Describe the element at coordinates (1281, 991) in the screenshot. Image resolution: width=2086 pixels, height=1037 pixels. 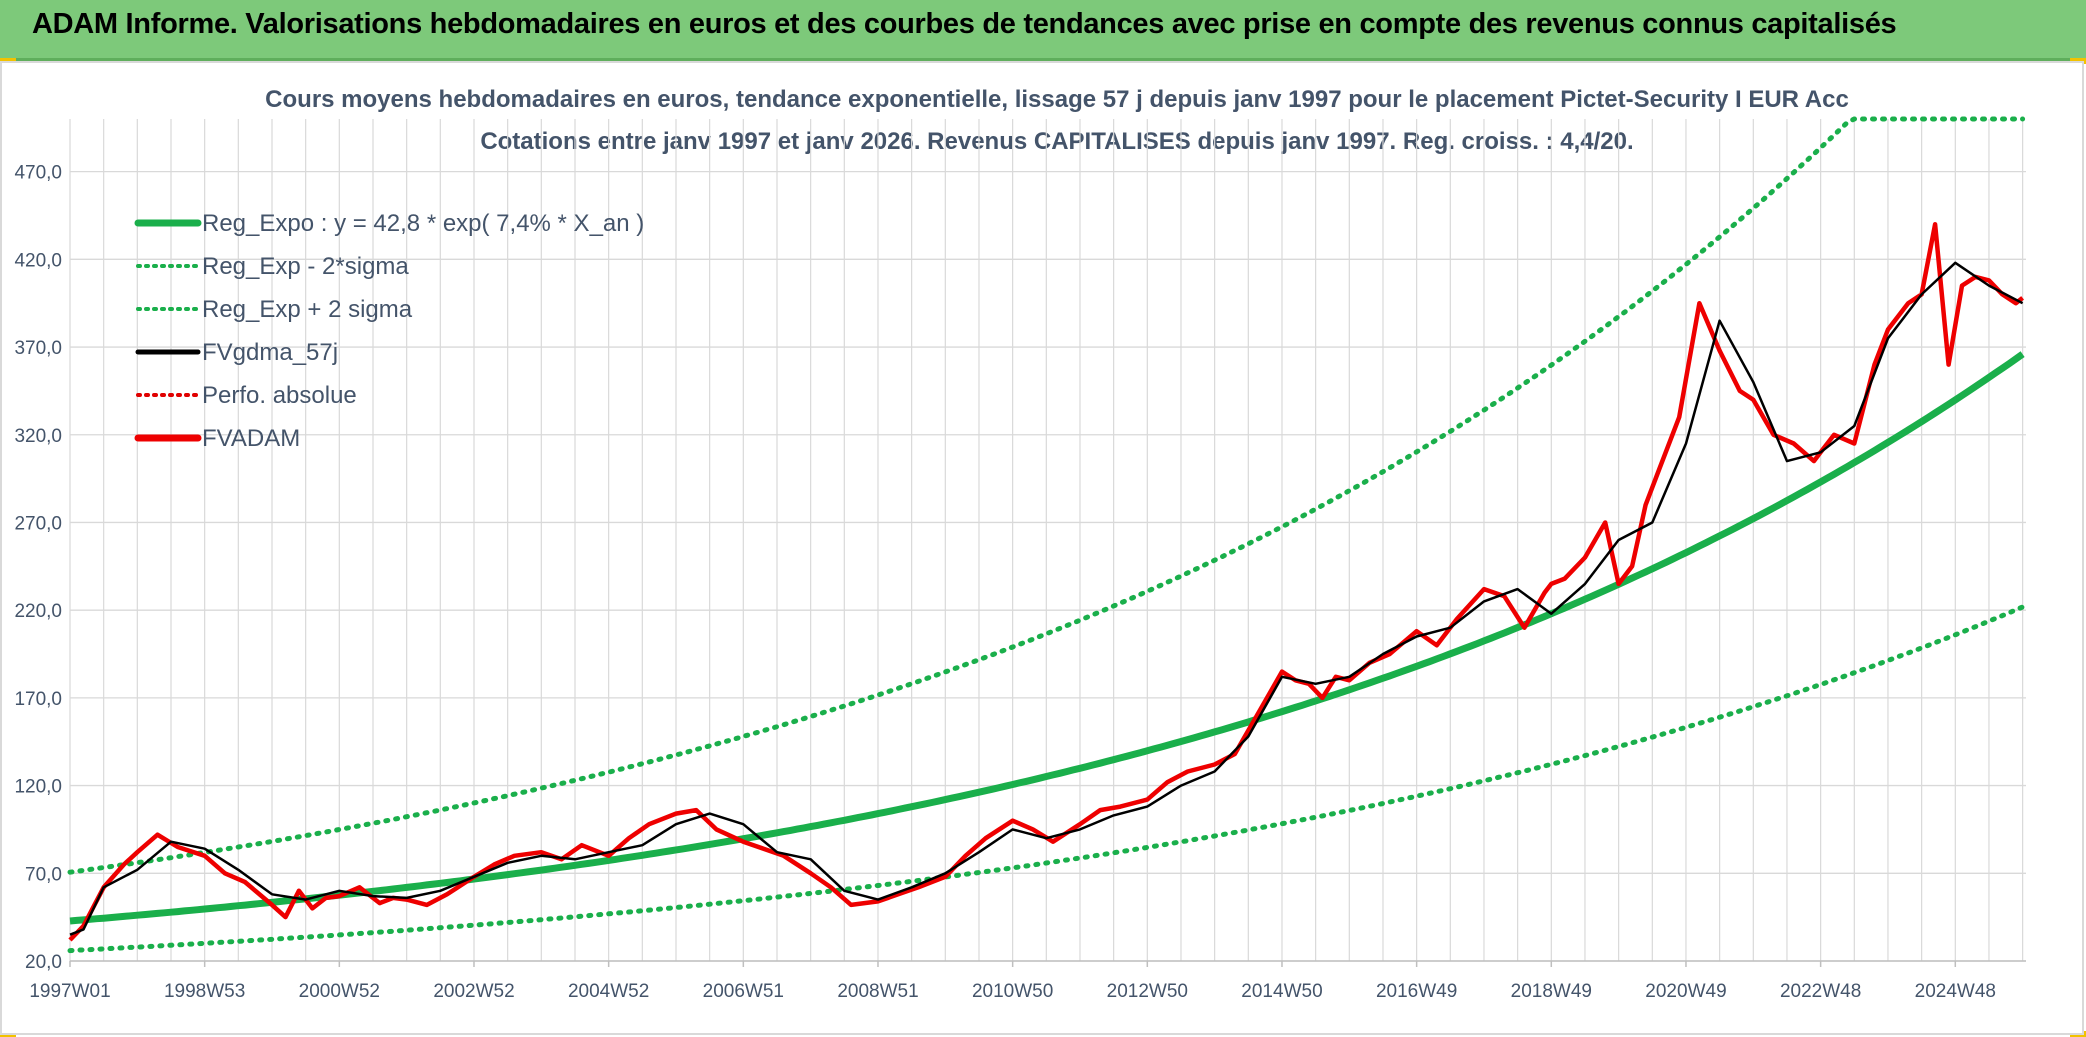
I see `x-tick-label: 2014W50` at that location.